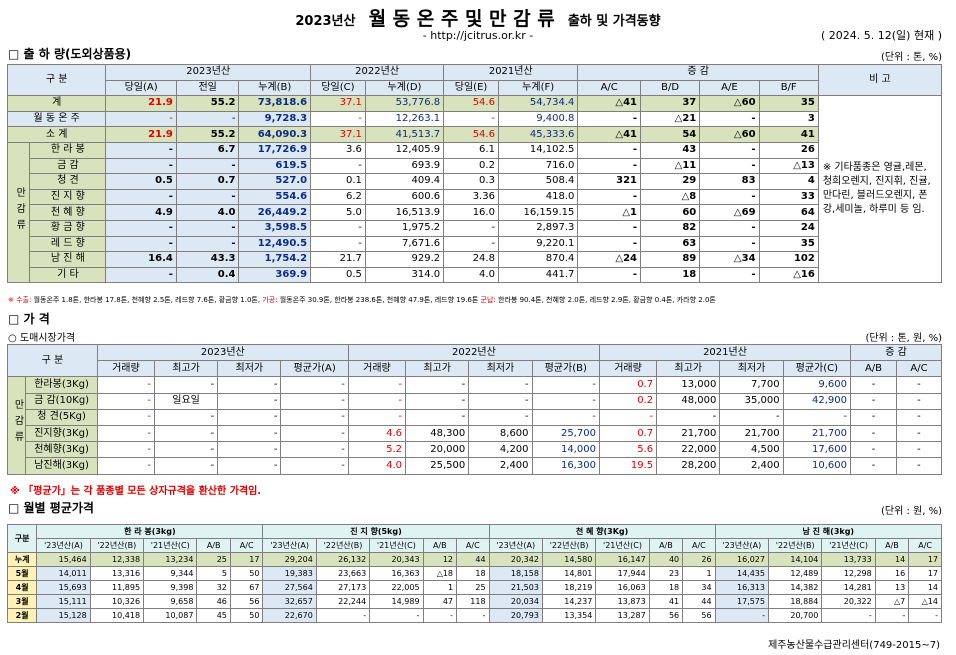 The image size is (956, 655). Describe the element at coordinates (628, 401) in the screenshot. I see `price-cell: 0.2` at that location.